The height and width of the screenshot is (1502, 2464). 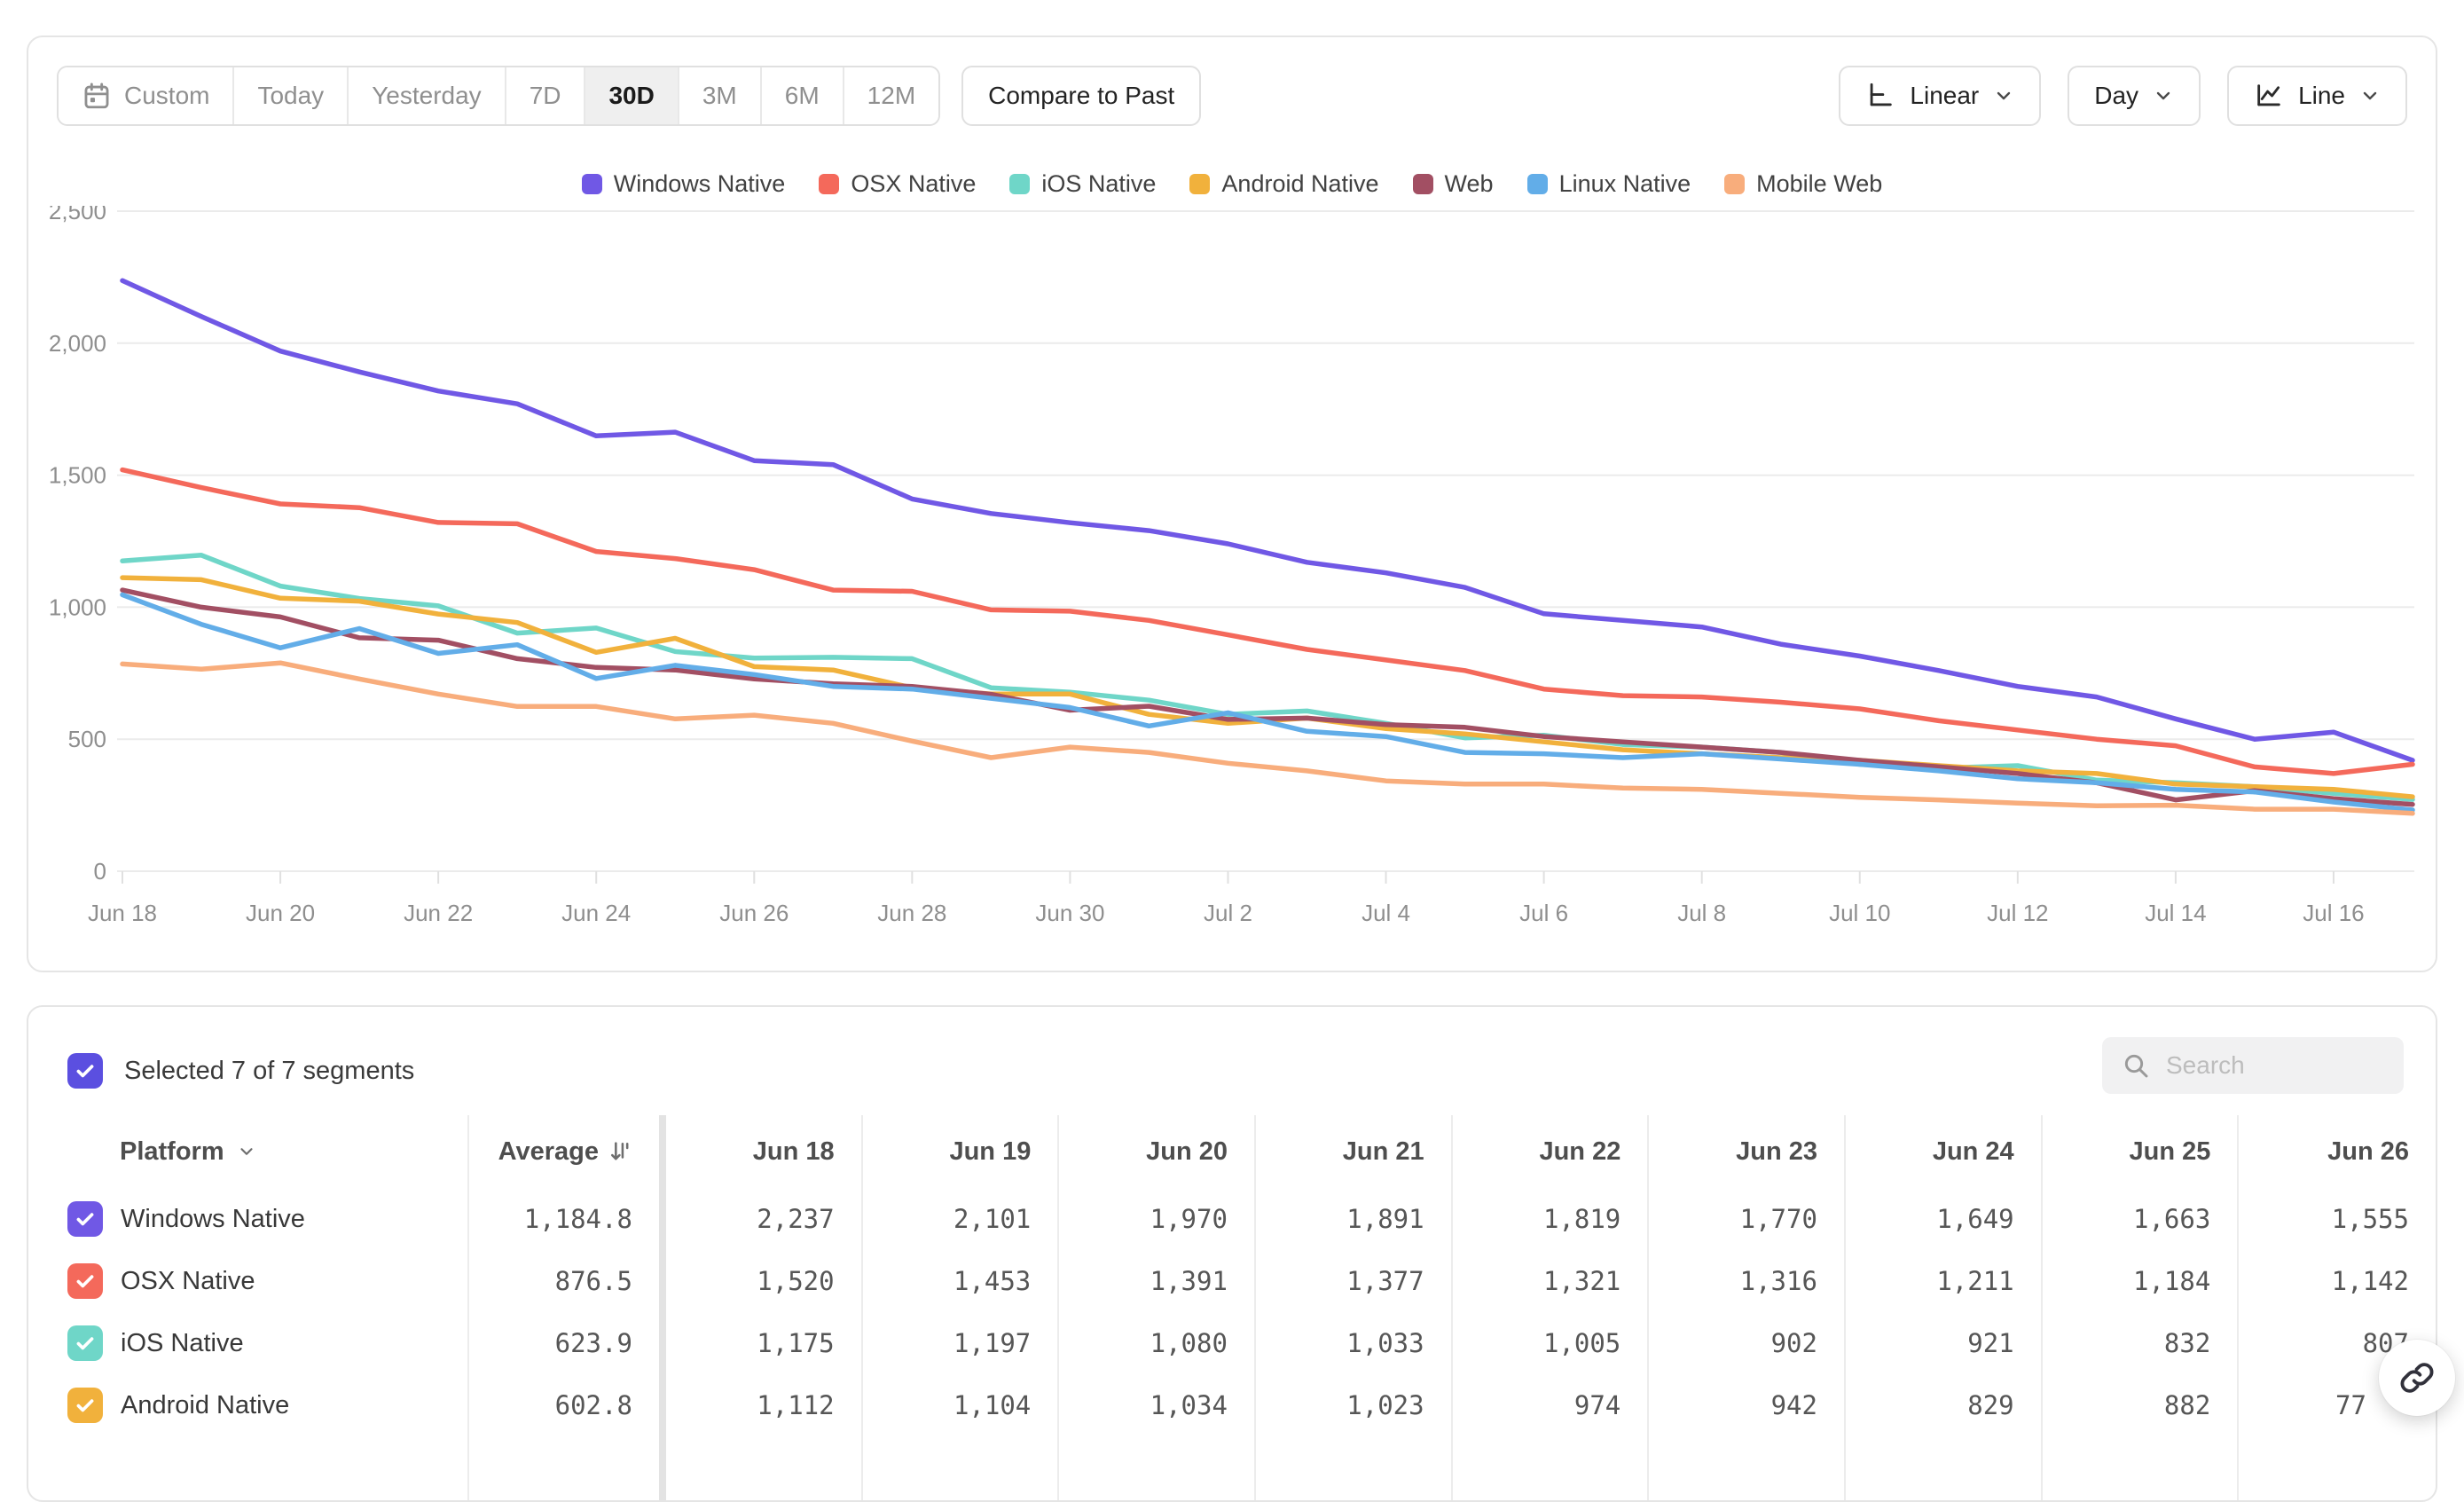 I want to click on segment-checkbox-windows-native, so click(x=85, y=1219).